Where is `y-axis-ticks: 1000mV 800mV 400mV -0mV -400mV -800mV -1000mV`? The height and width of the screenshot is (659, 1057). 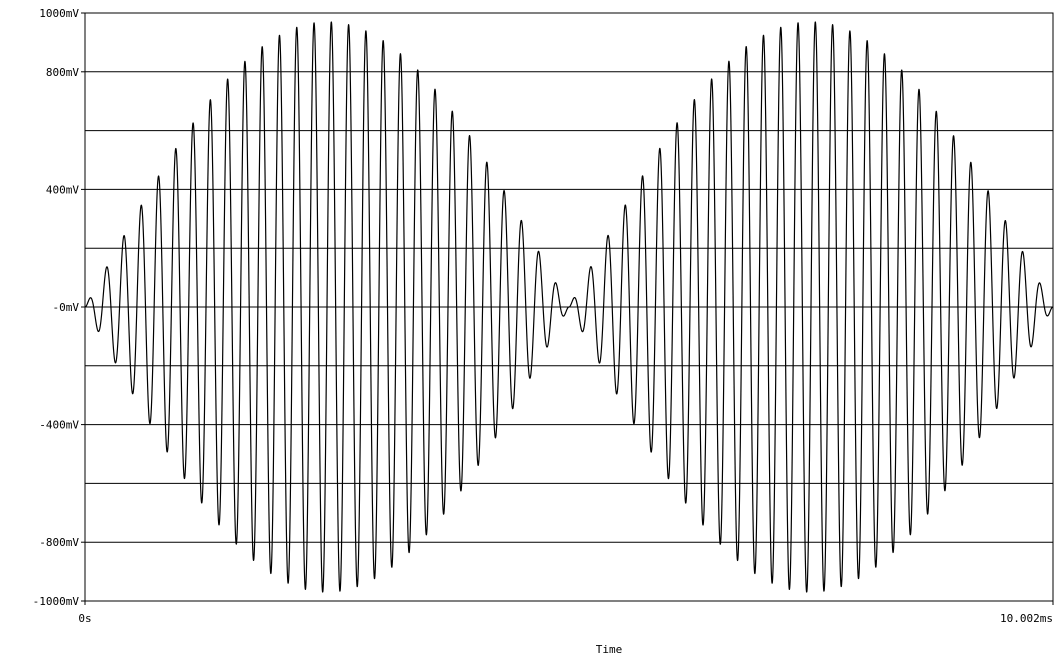
y-axis-ticks: 1000mV 800mV 400mV -0mV -400mV -800mV -1000mV is located at coordinates (59, 307).